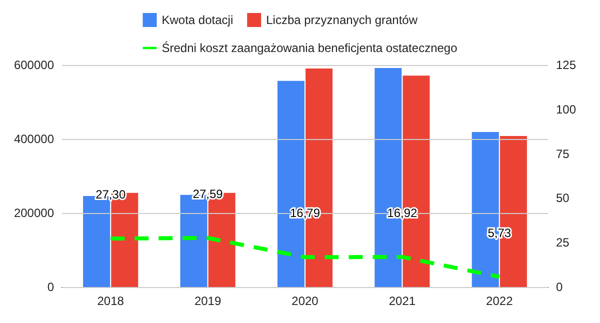 The height and width of the screenshot is (323, 600). Describe the element at coordinates (563, 198) in the screenshot. I see `y2-tick-label: 50` at that location.